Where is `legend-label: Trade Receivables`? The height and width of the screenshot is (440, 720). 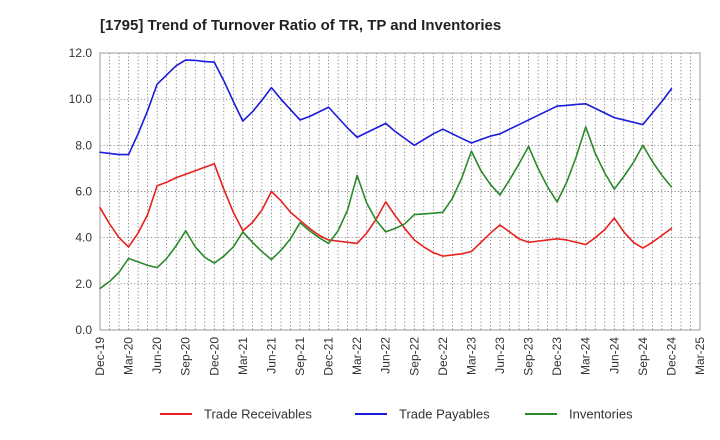 legend-label: Trade Receivables is located at coordinates (258, 414).